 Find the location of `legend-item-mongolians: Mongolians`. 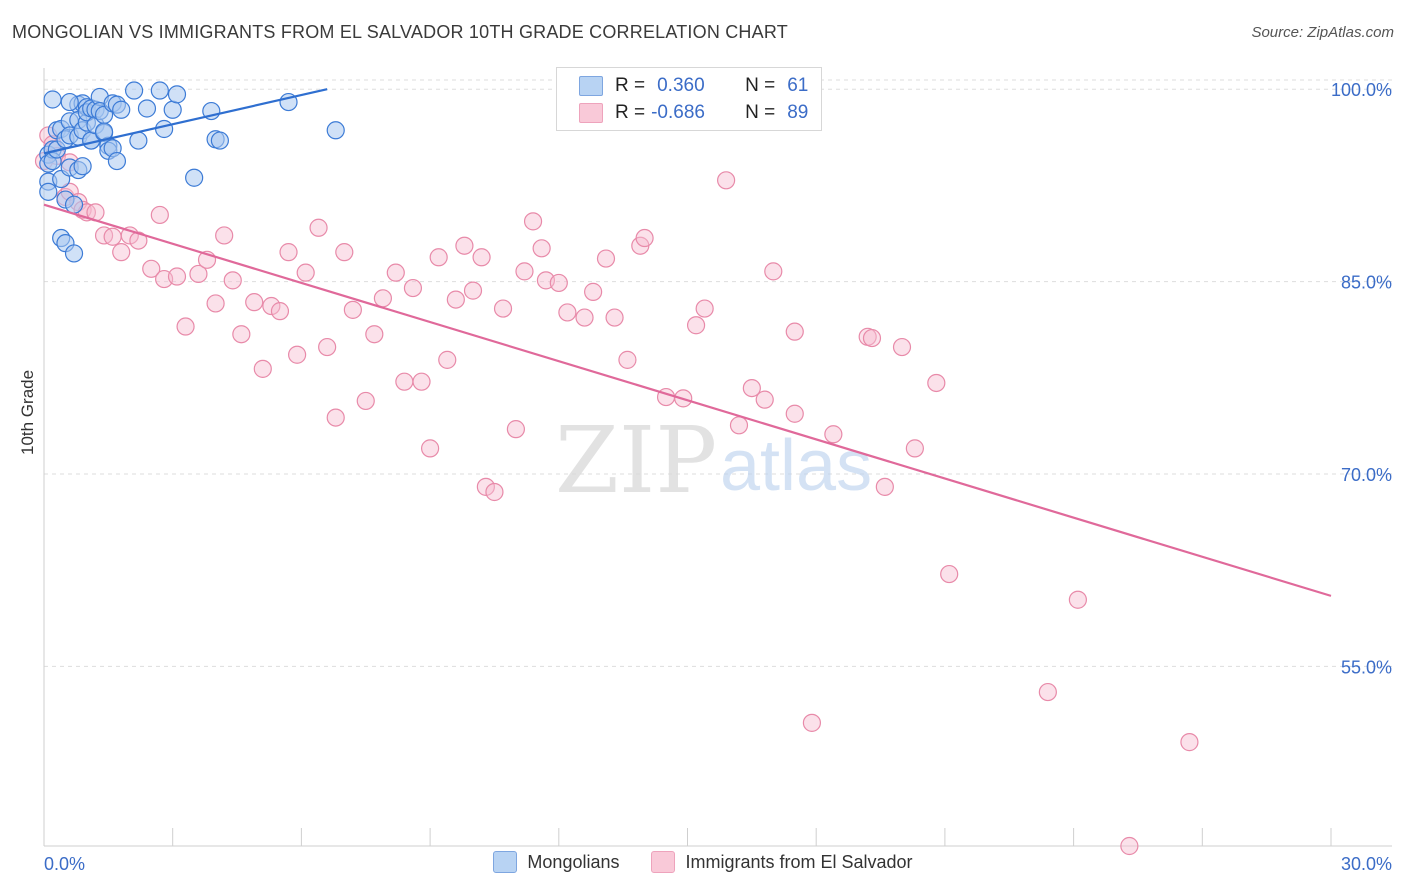

legend-item-mongolians: Mongolians is located at coordinates (556, 862).